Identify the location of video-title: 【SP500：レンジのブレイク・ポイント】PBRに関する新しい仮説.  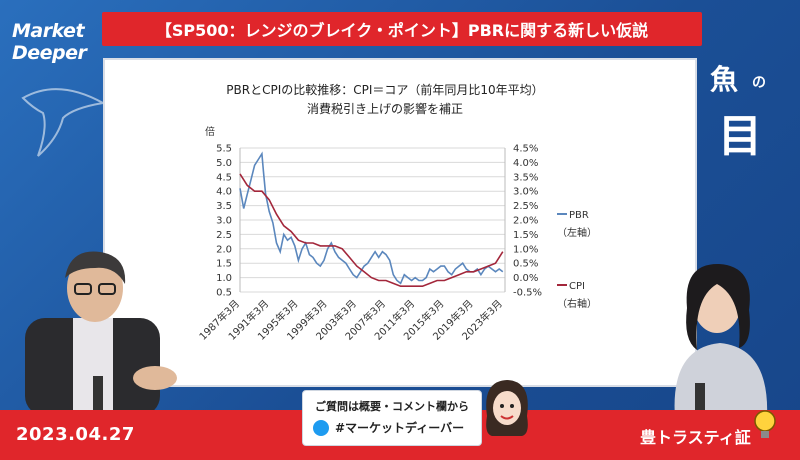
(402, 30).